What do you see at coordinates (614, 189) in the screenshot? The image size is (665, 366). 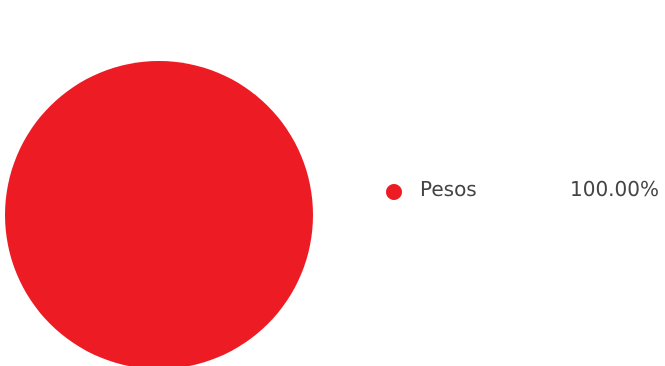 I see `legend-value-pesos: 100.00%` at bounding box center [614, 189].